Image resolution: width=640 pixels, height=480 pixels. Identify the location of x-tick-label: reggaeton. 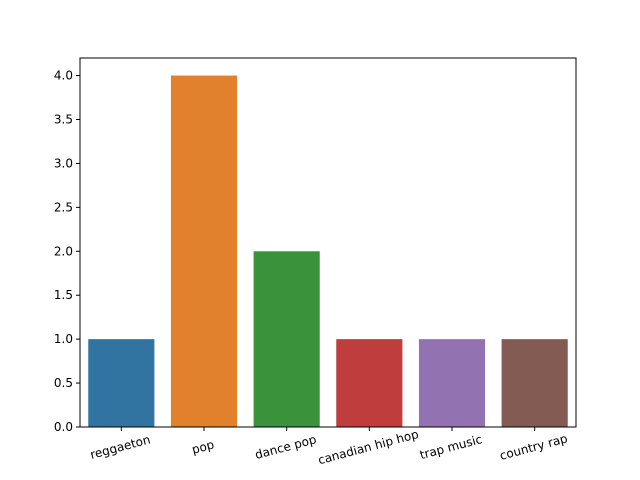
(120, 446).